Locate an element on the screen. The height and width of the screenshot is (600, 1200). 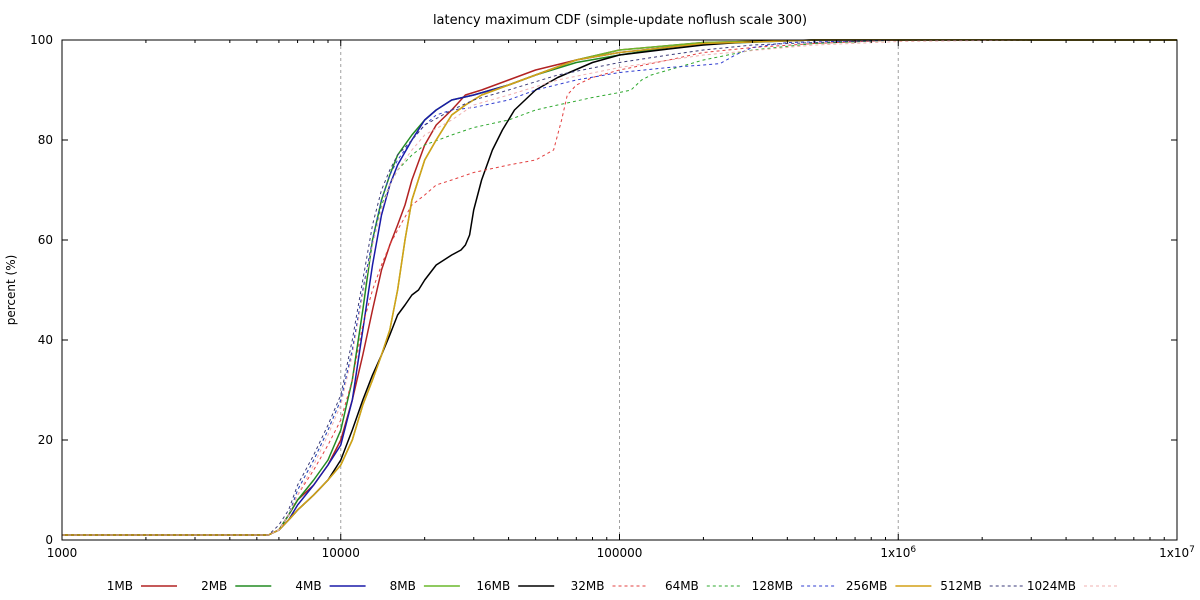
y-tick-label: 60 is located at coordinates (45, 240).